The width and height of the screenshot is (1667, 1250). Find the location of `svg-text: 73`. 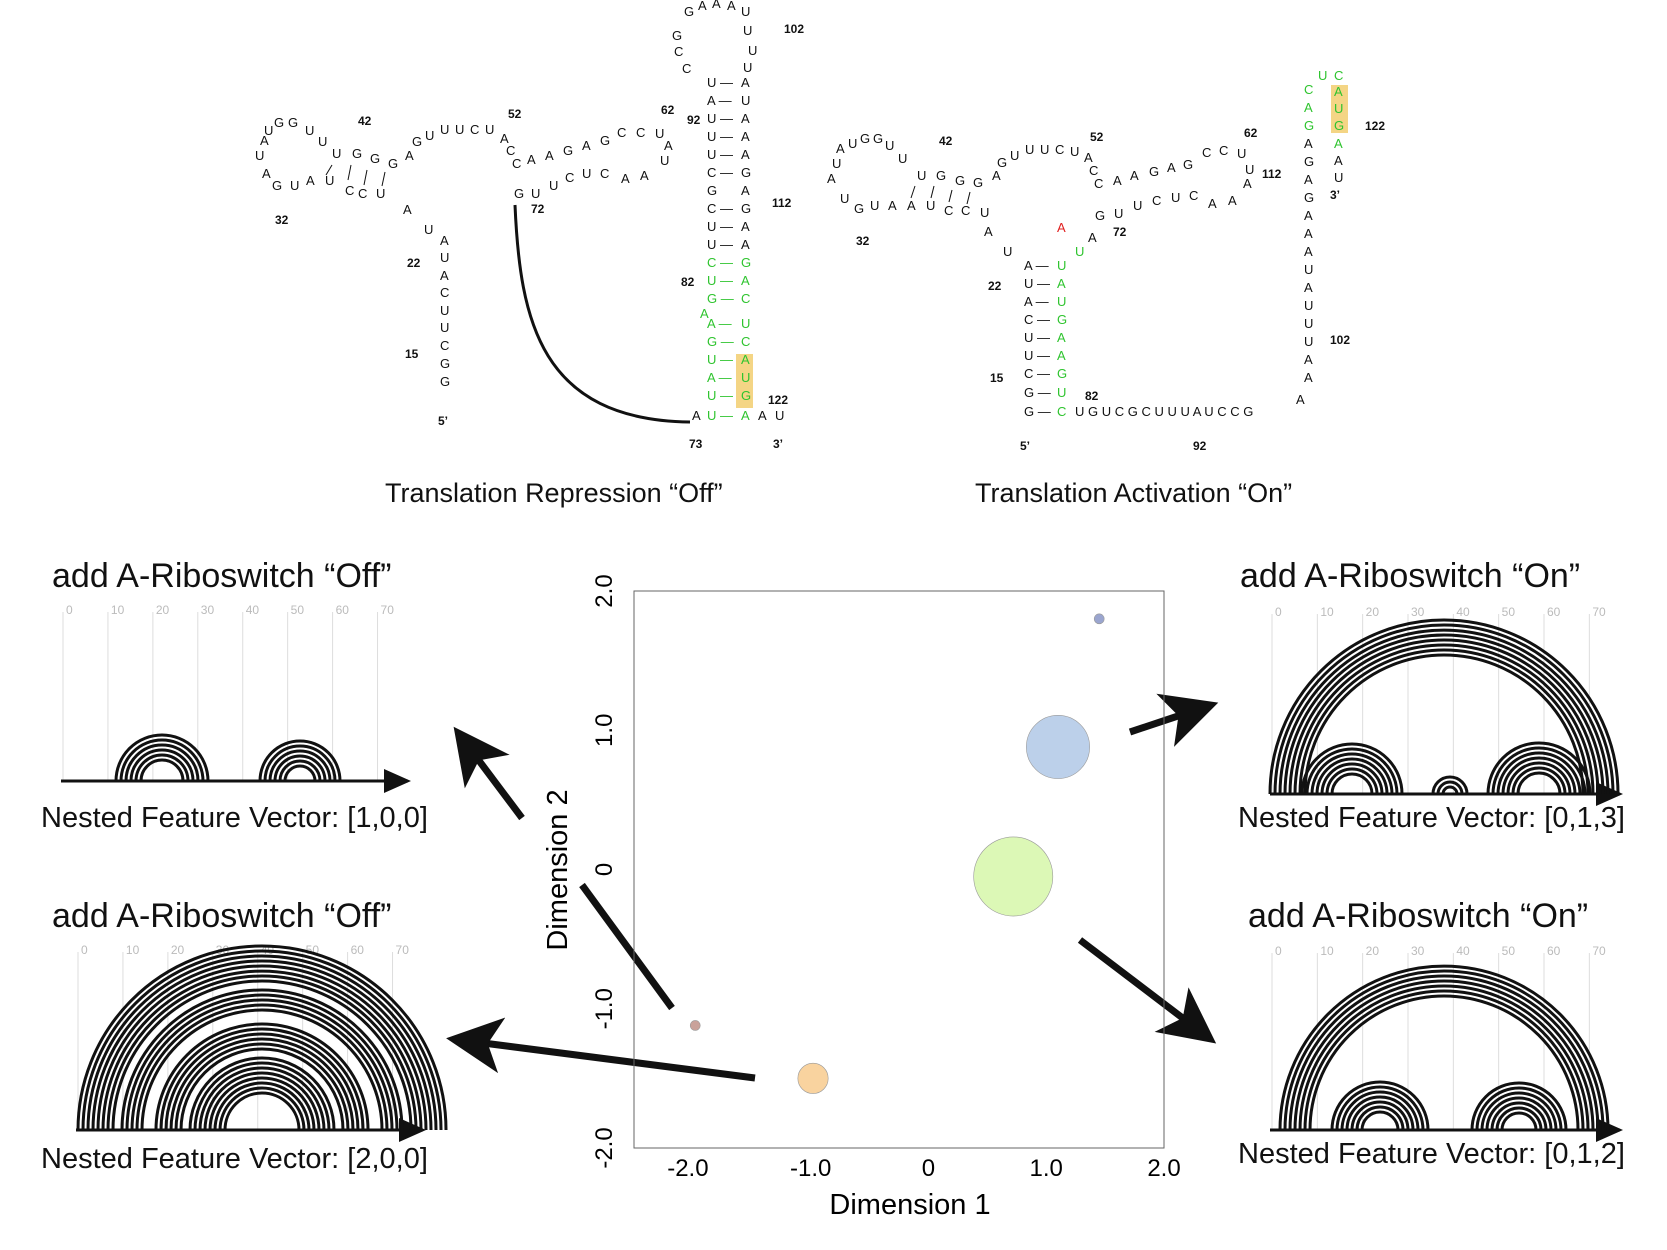

svg-text: 73 is located at coordinates (696, 444).